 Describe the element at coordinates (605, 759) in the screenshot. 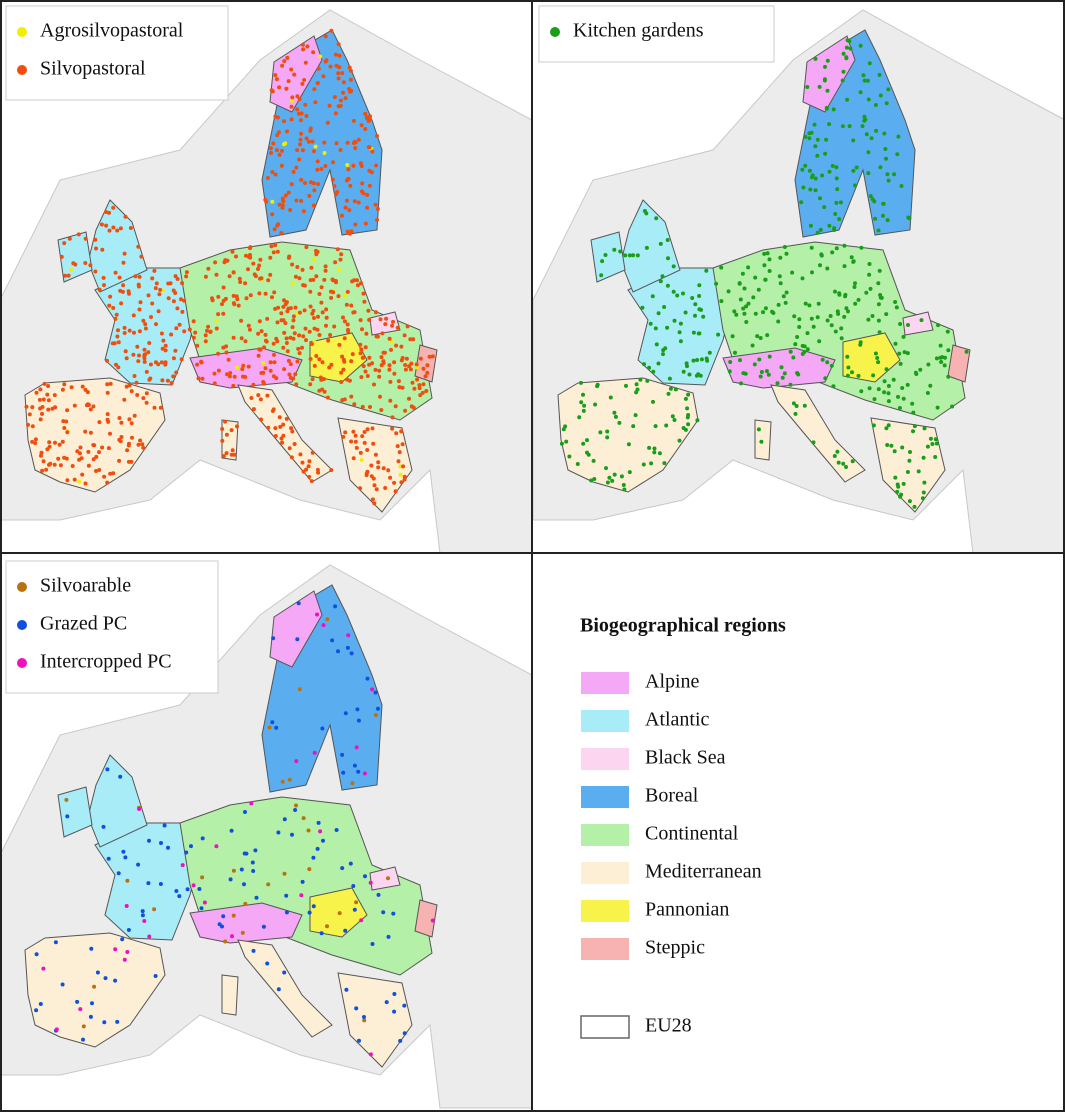

I see `region-swatch` at that location.